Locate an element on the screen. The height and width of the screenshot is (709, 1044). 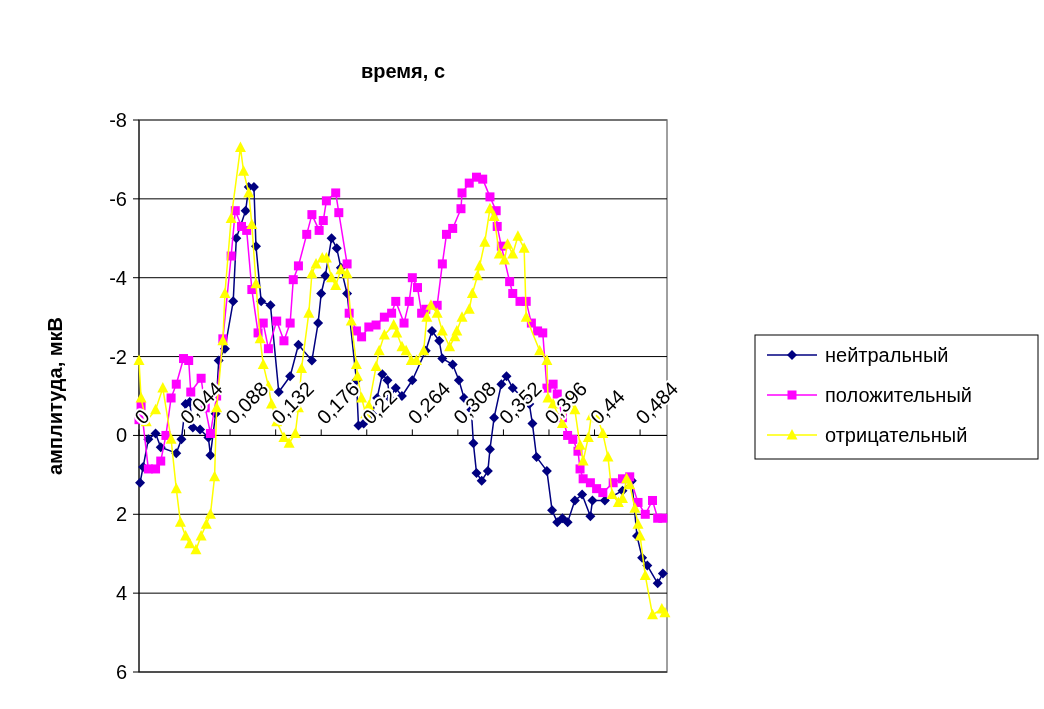
y-tick-label: 6 is located at coordinates (121, 672).